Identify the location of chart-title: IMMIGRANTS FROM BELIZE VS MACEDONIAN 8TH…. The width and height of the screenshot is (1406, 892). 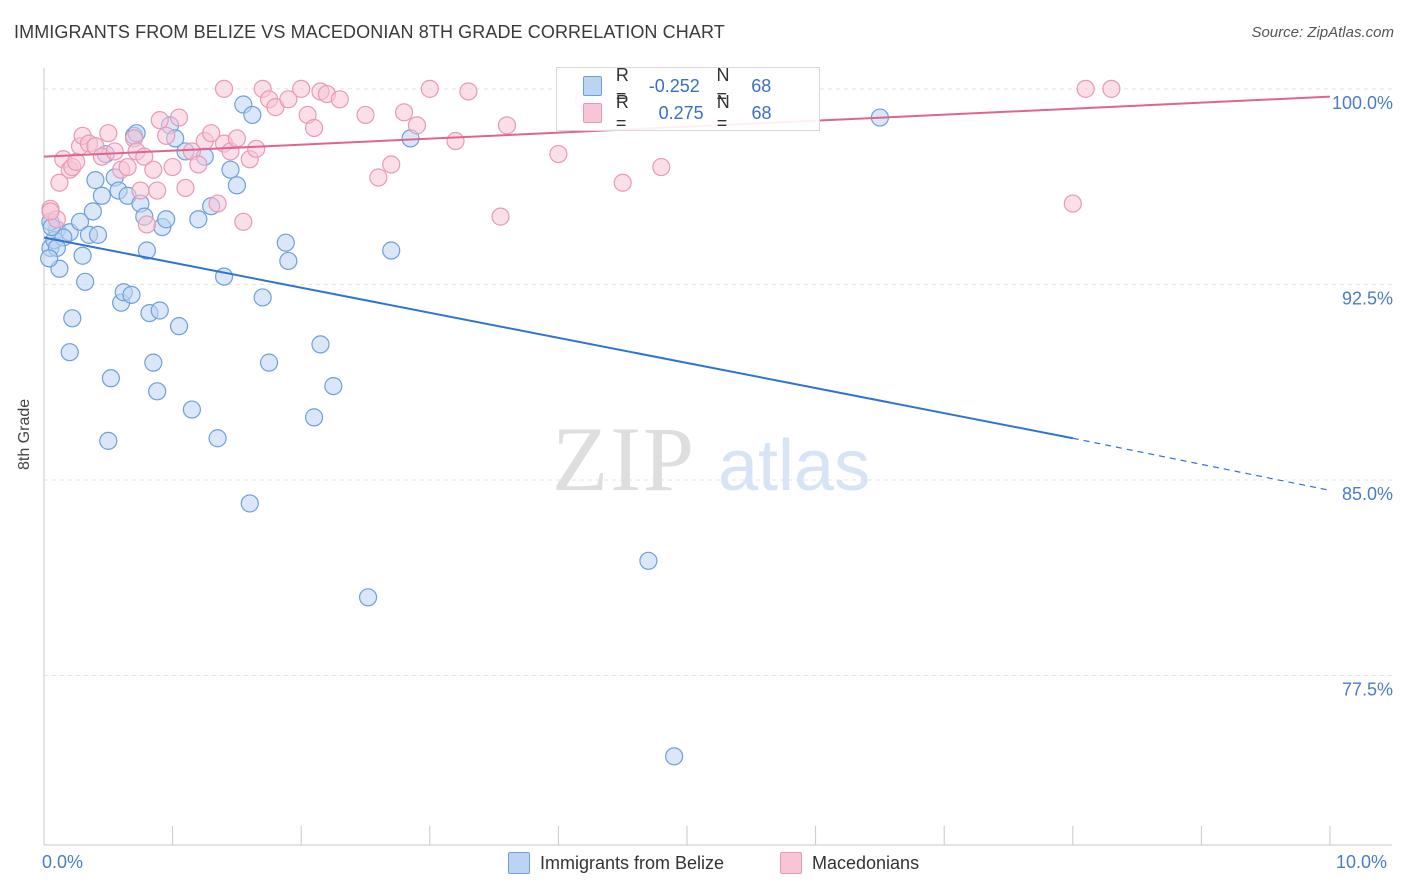
(369, 32).